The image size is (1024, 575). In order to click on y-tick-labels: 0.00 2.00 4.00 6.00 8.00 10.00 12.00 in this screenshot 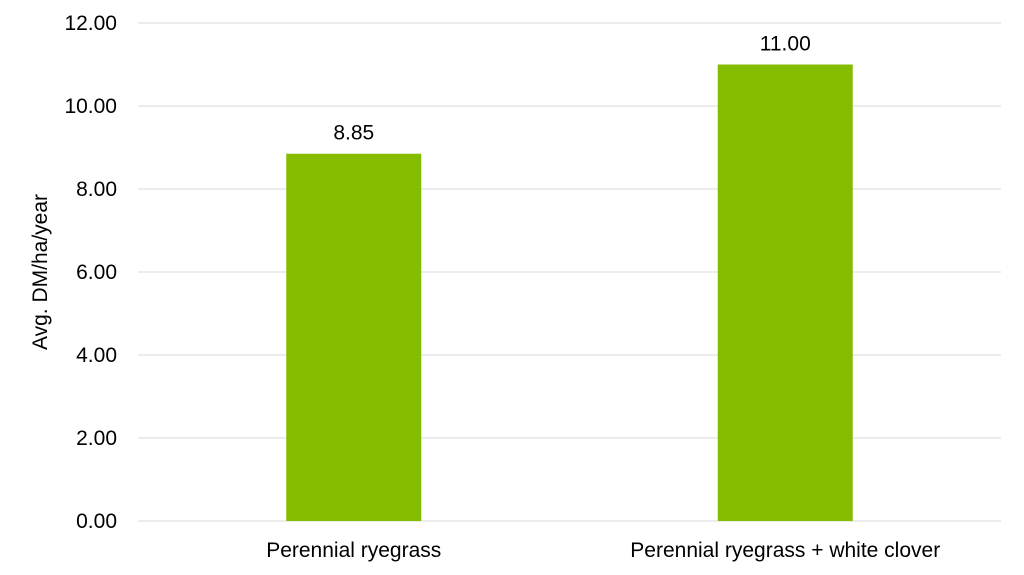, I will do `click(90, 272)`.